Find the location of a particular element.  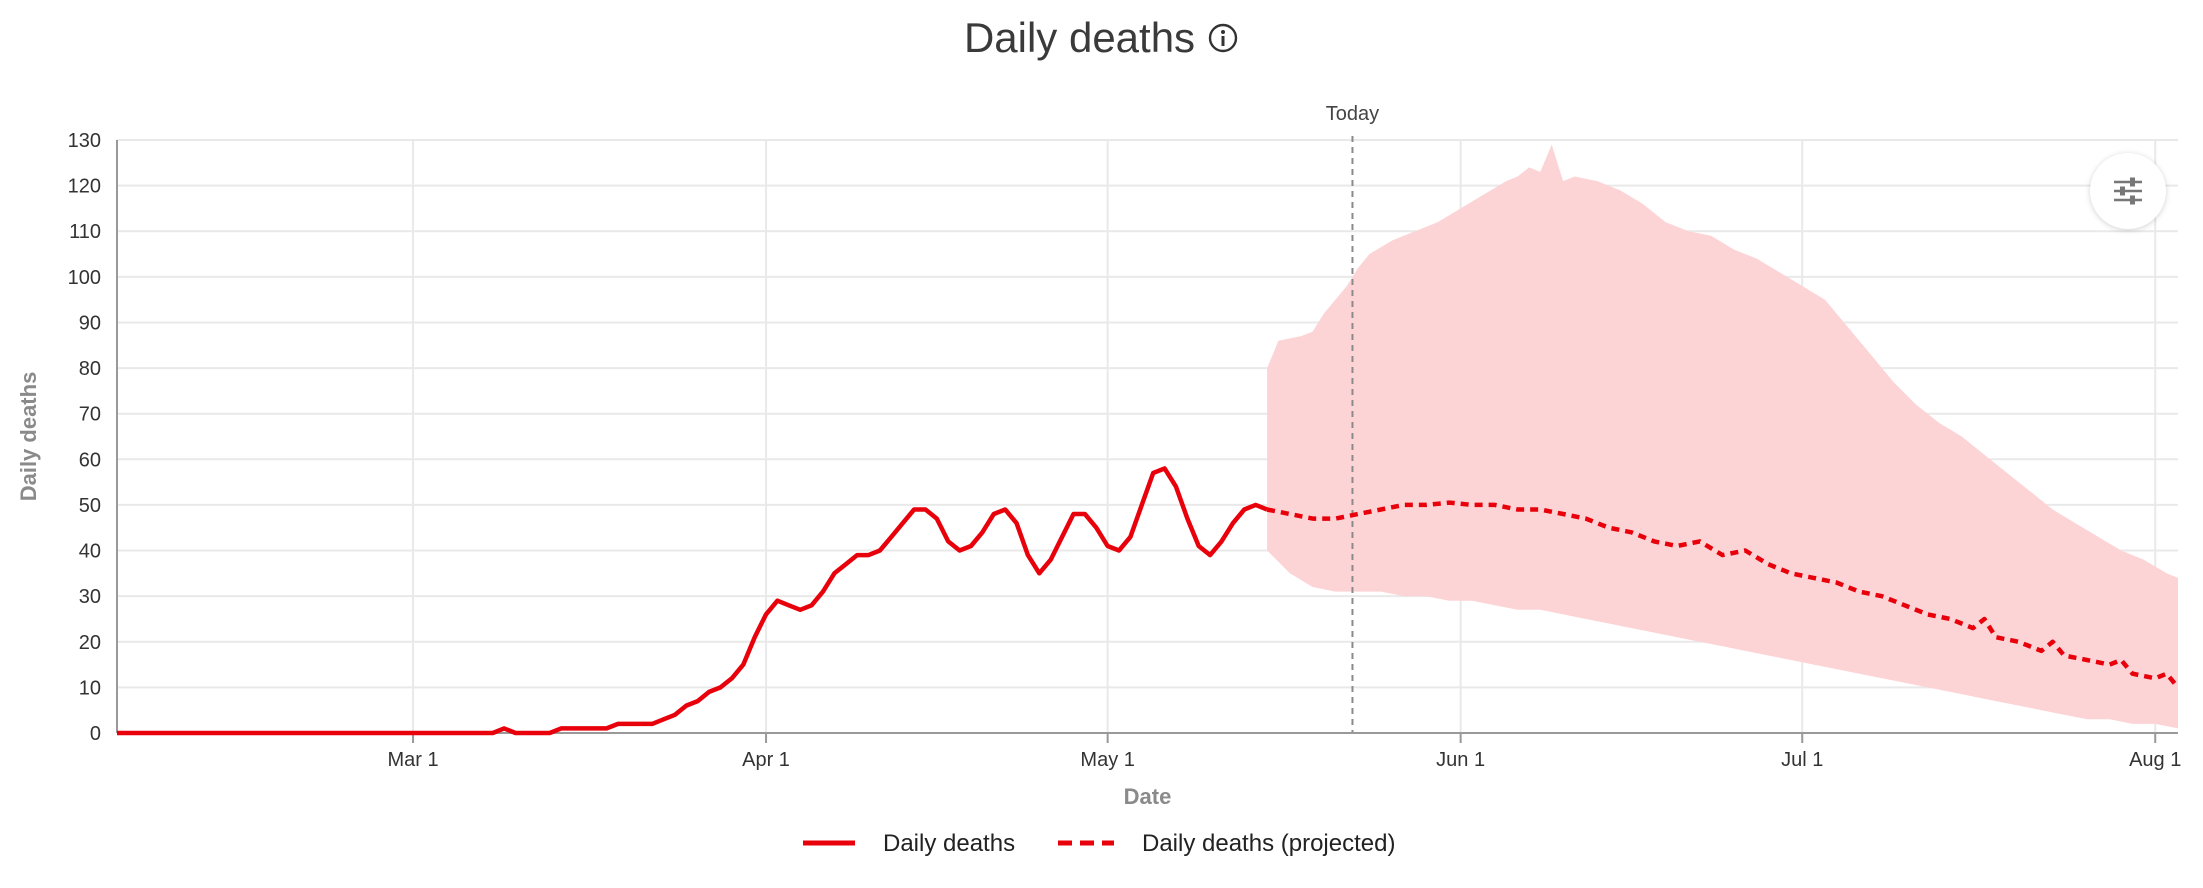

legend: Daily deaths Daily deaths (projected) is located at coordinates (1099, 843).